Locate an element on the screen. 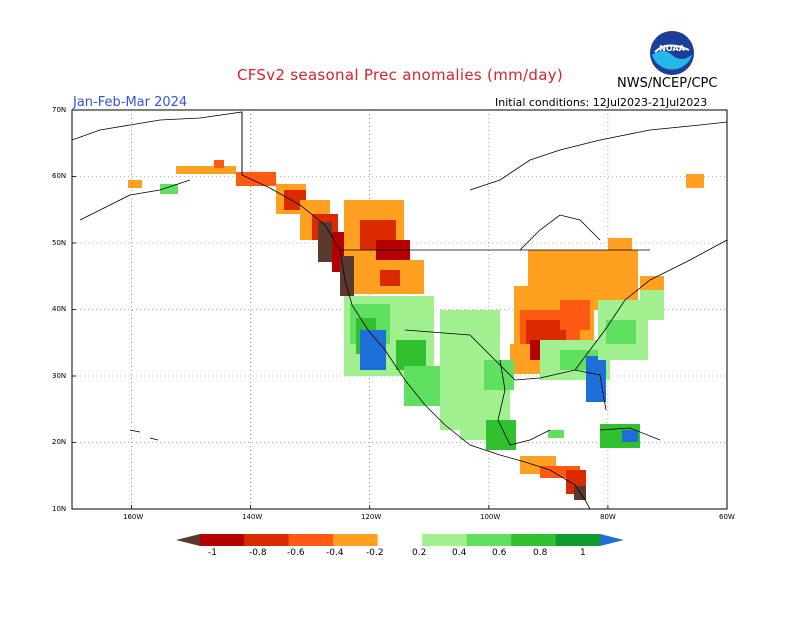  lat-label: 10N is located at coordinates (59, 509).